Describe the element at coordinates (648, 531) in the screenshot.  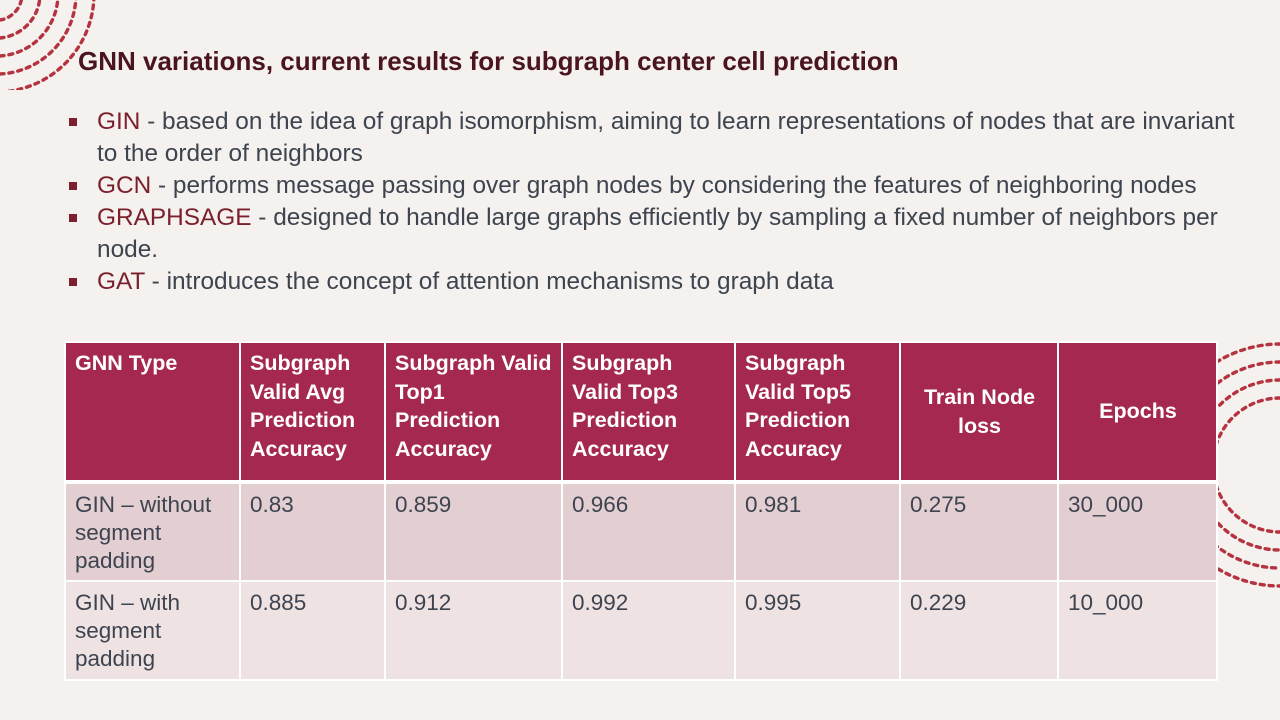
I see `table-cell: 0.966` at that location.